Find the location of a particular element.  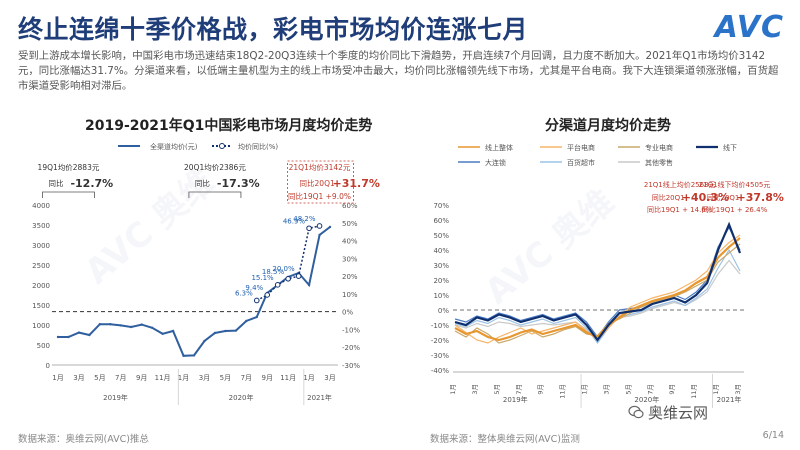

y-tick: 40% is located at coordinates (441, 251).